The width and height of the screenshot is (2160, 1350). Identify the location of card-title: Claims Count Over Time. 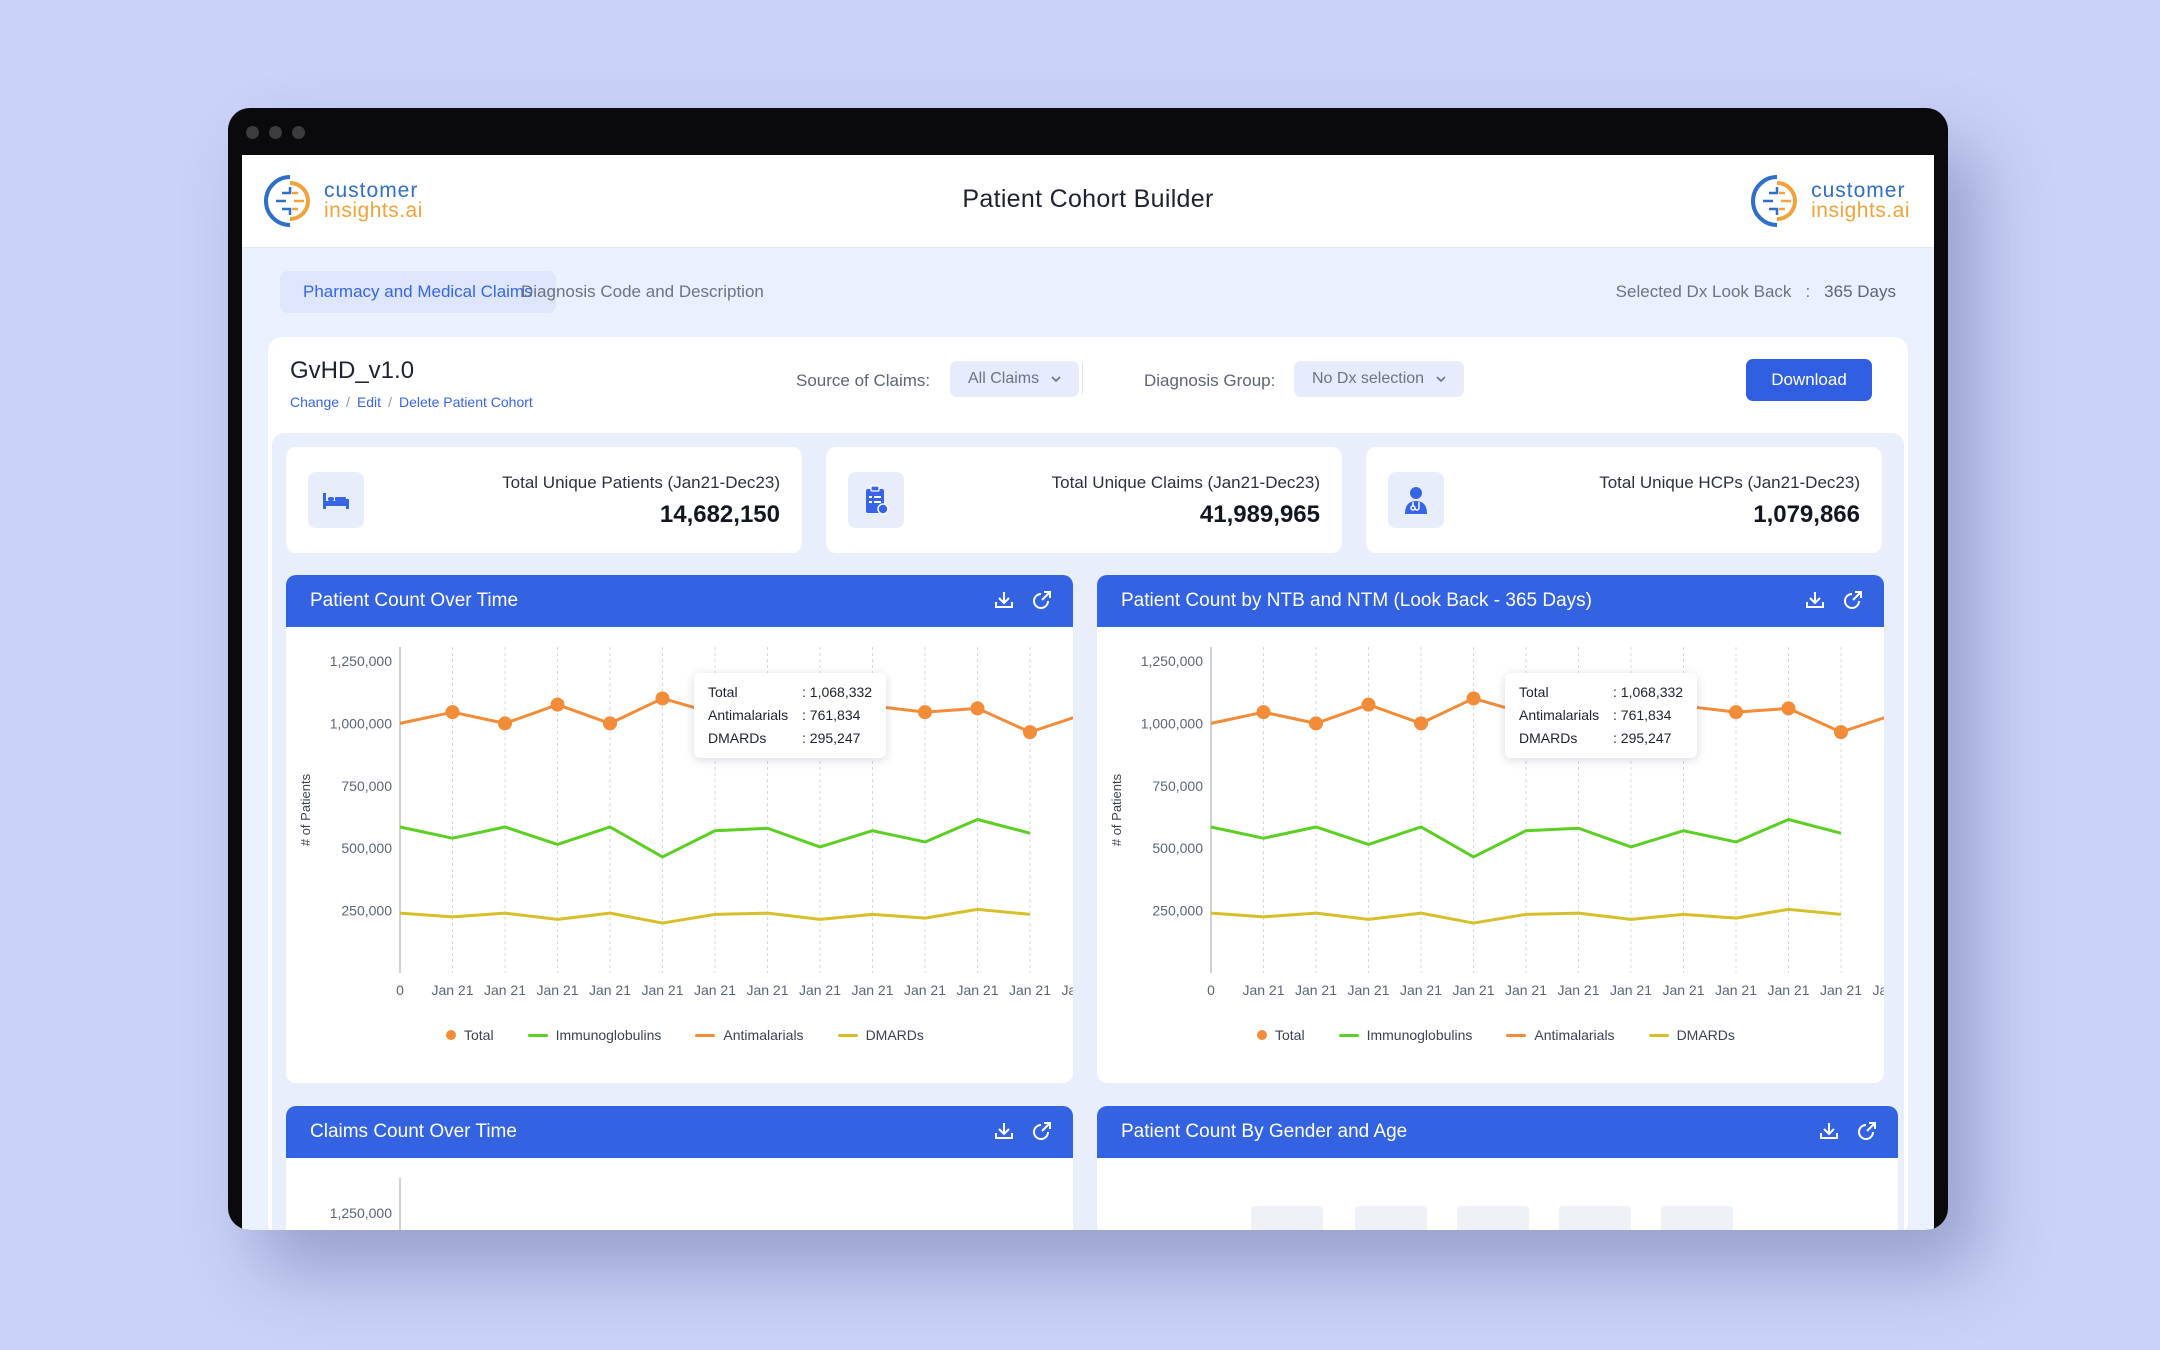
(413, 1131).